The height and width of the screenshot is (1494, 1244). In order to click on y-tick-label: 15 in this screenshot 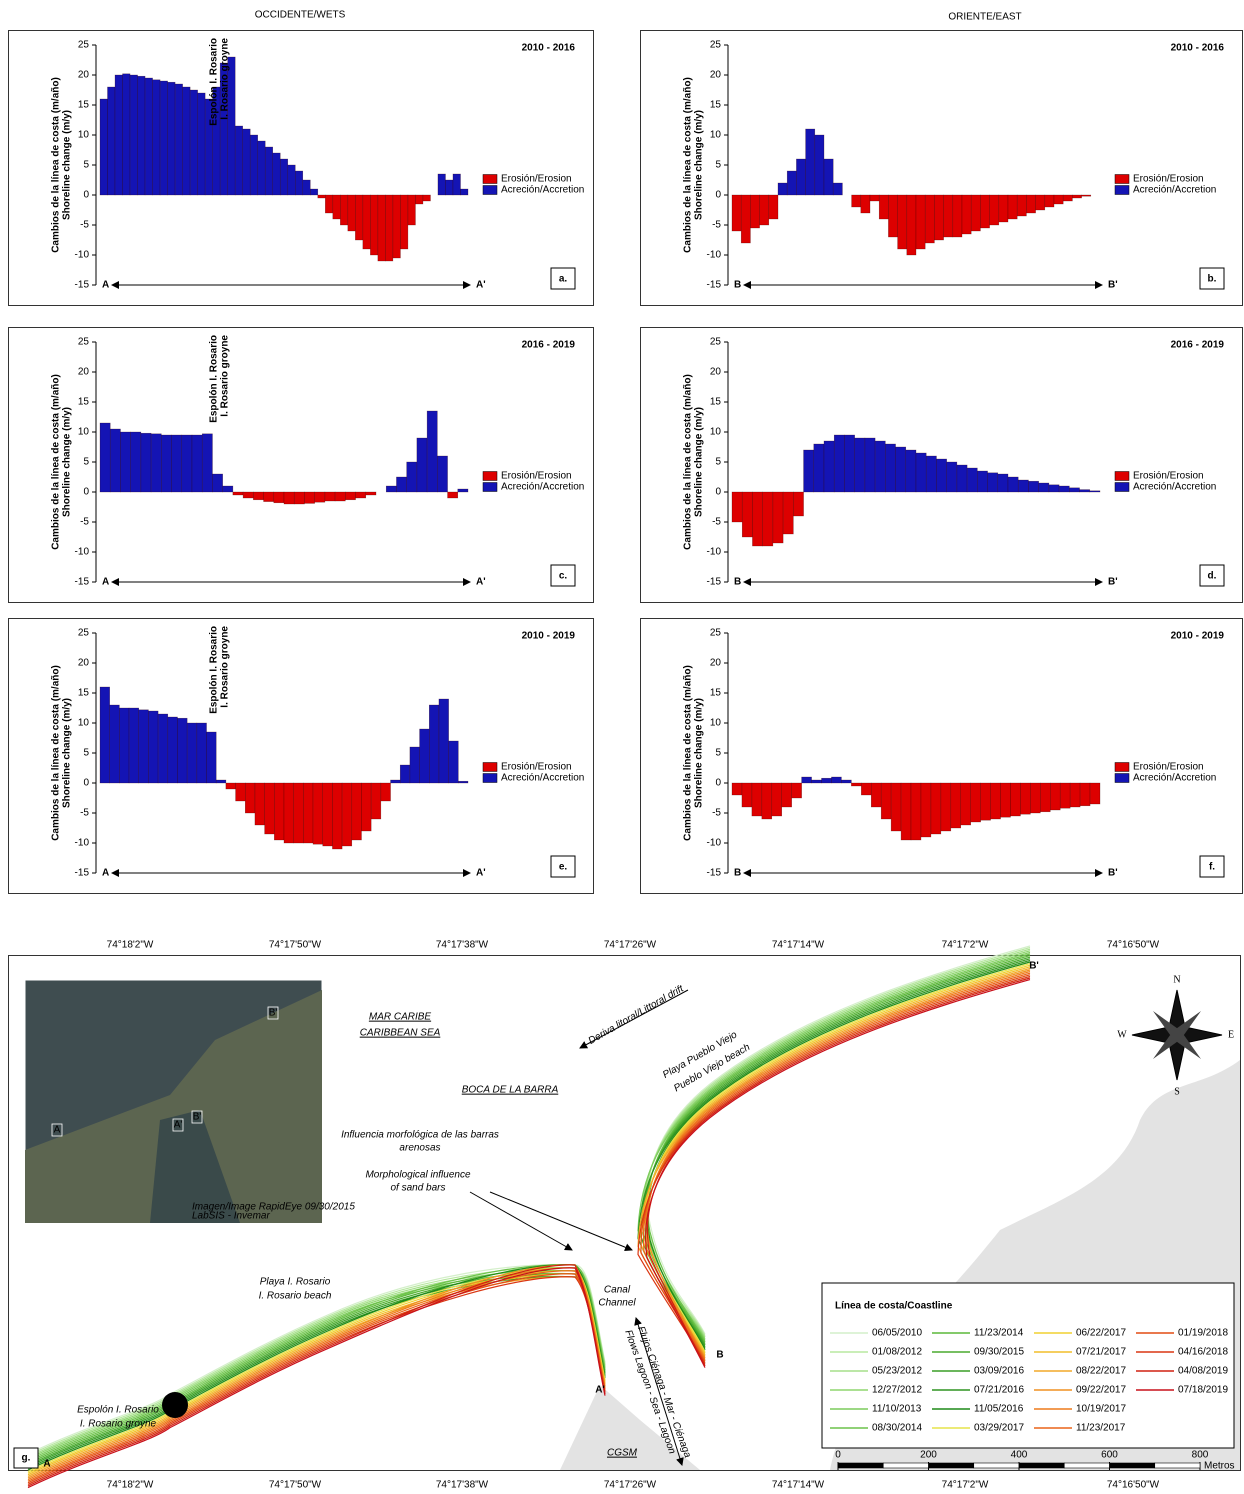, I will do `click(84, 693)`.